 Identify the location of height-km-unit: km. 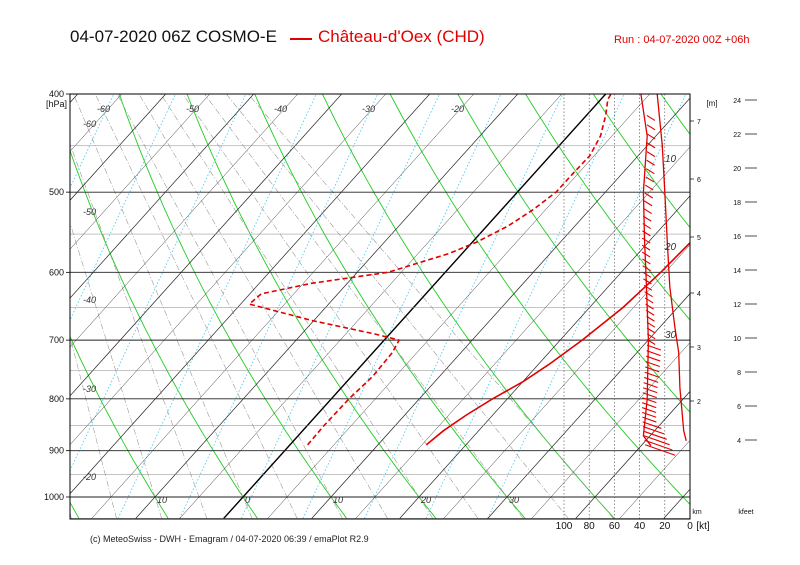
(697, 512).